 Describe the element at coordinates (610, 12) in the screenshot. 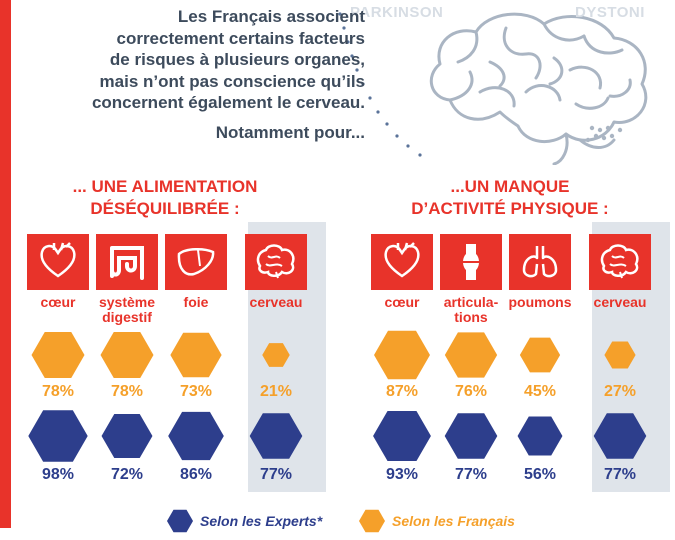

I see `background-word: DYSTONI` at that location.